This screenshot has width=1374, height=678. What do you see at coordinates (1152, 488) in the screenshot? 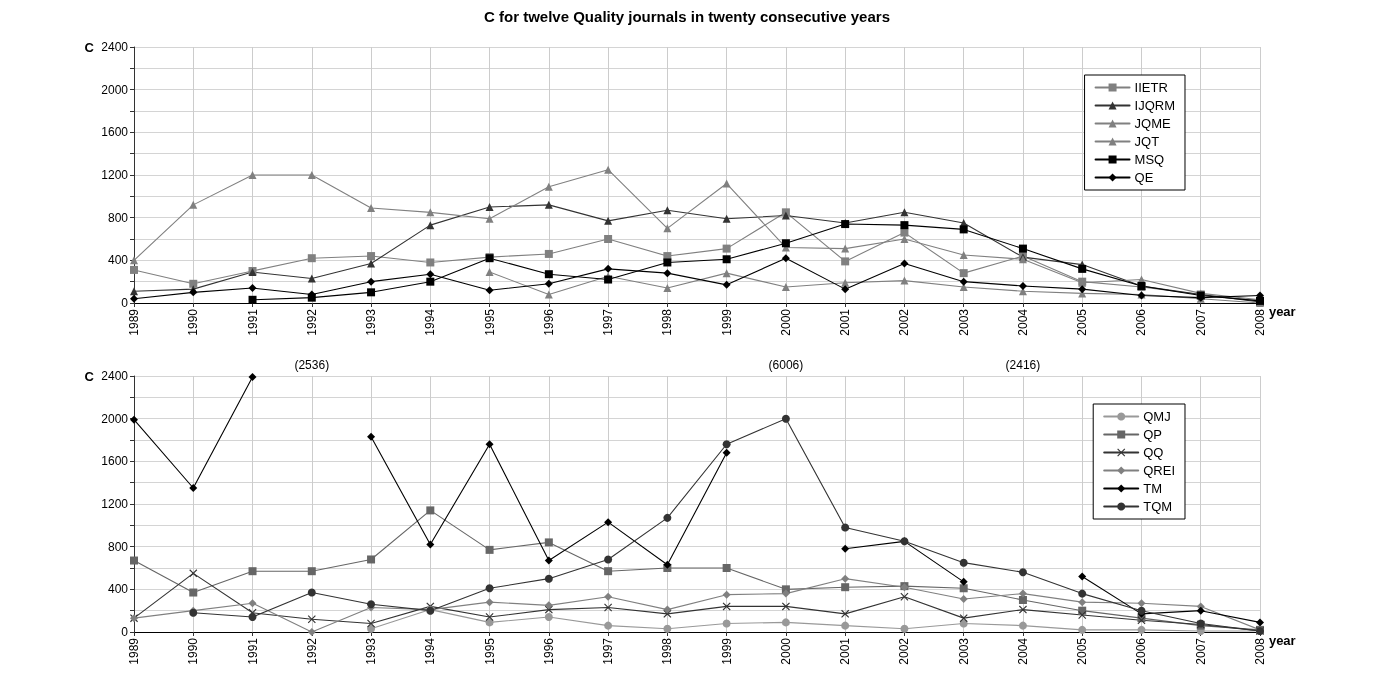
I see `legend-label: TM` at bounding box center [1152, 488].